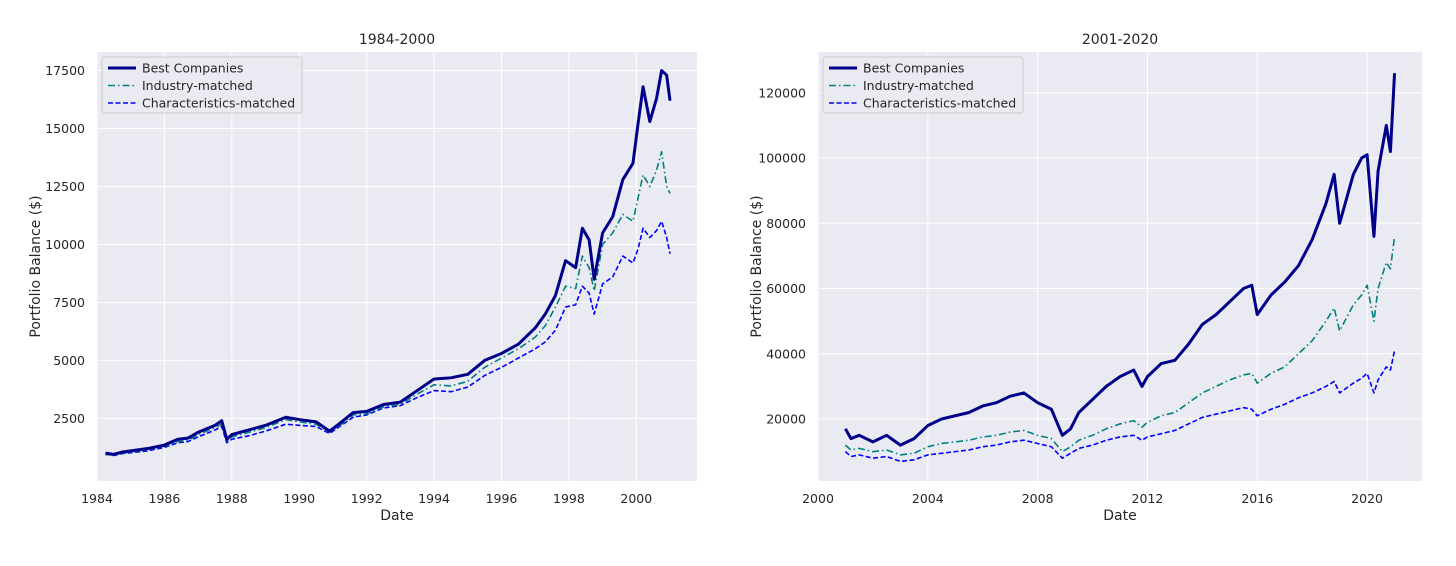 The height and width of the screenshot is (566, 1456). I want to click on y-tick-label: 12500, so click(65, 186).